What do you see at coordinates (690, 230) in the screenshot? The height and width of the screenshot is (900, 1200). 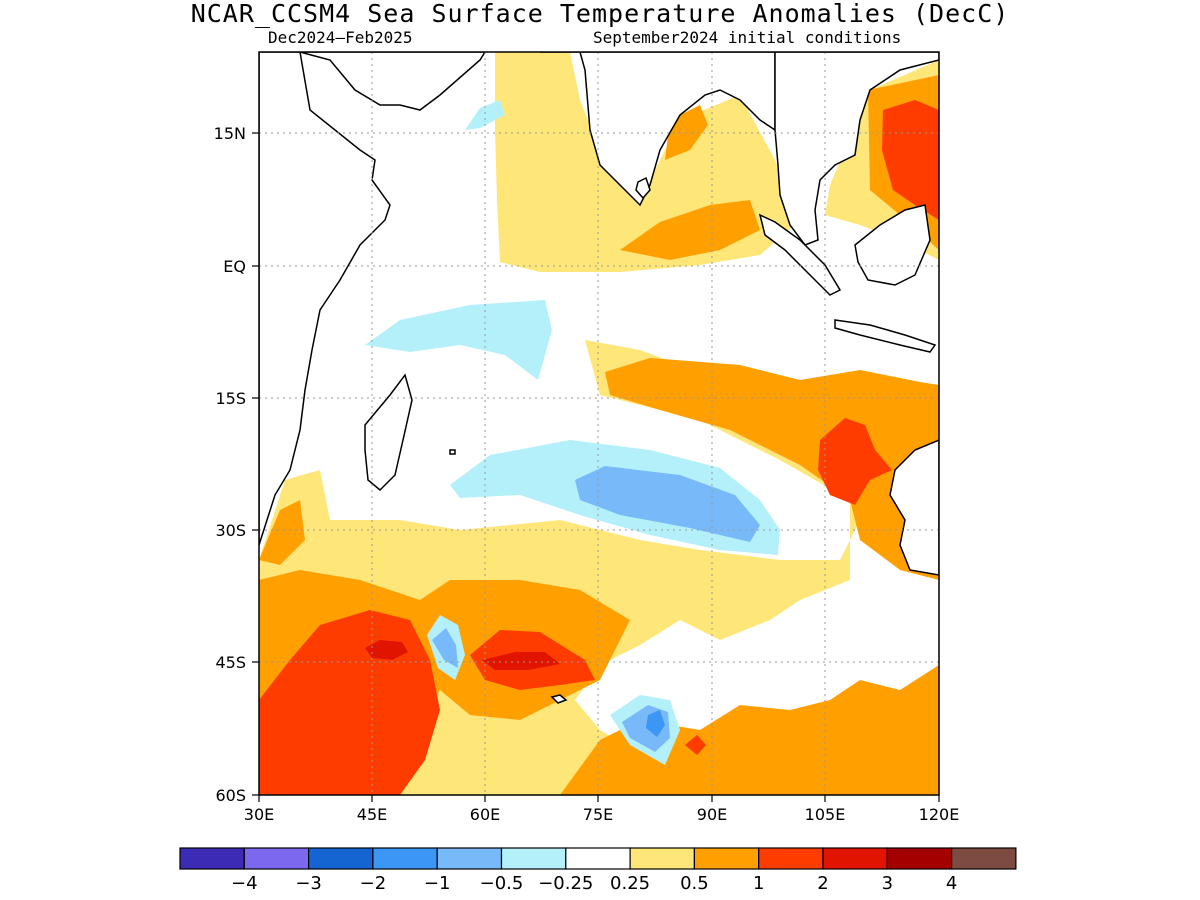 I see `anomaly-equatorial-moderate-warm` at bounding box center [690, 230].